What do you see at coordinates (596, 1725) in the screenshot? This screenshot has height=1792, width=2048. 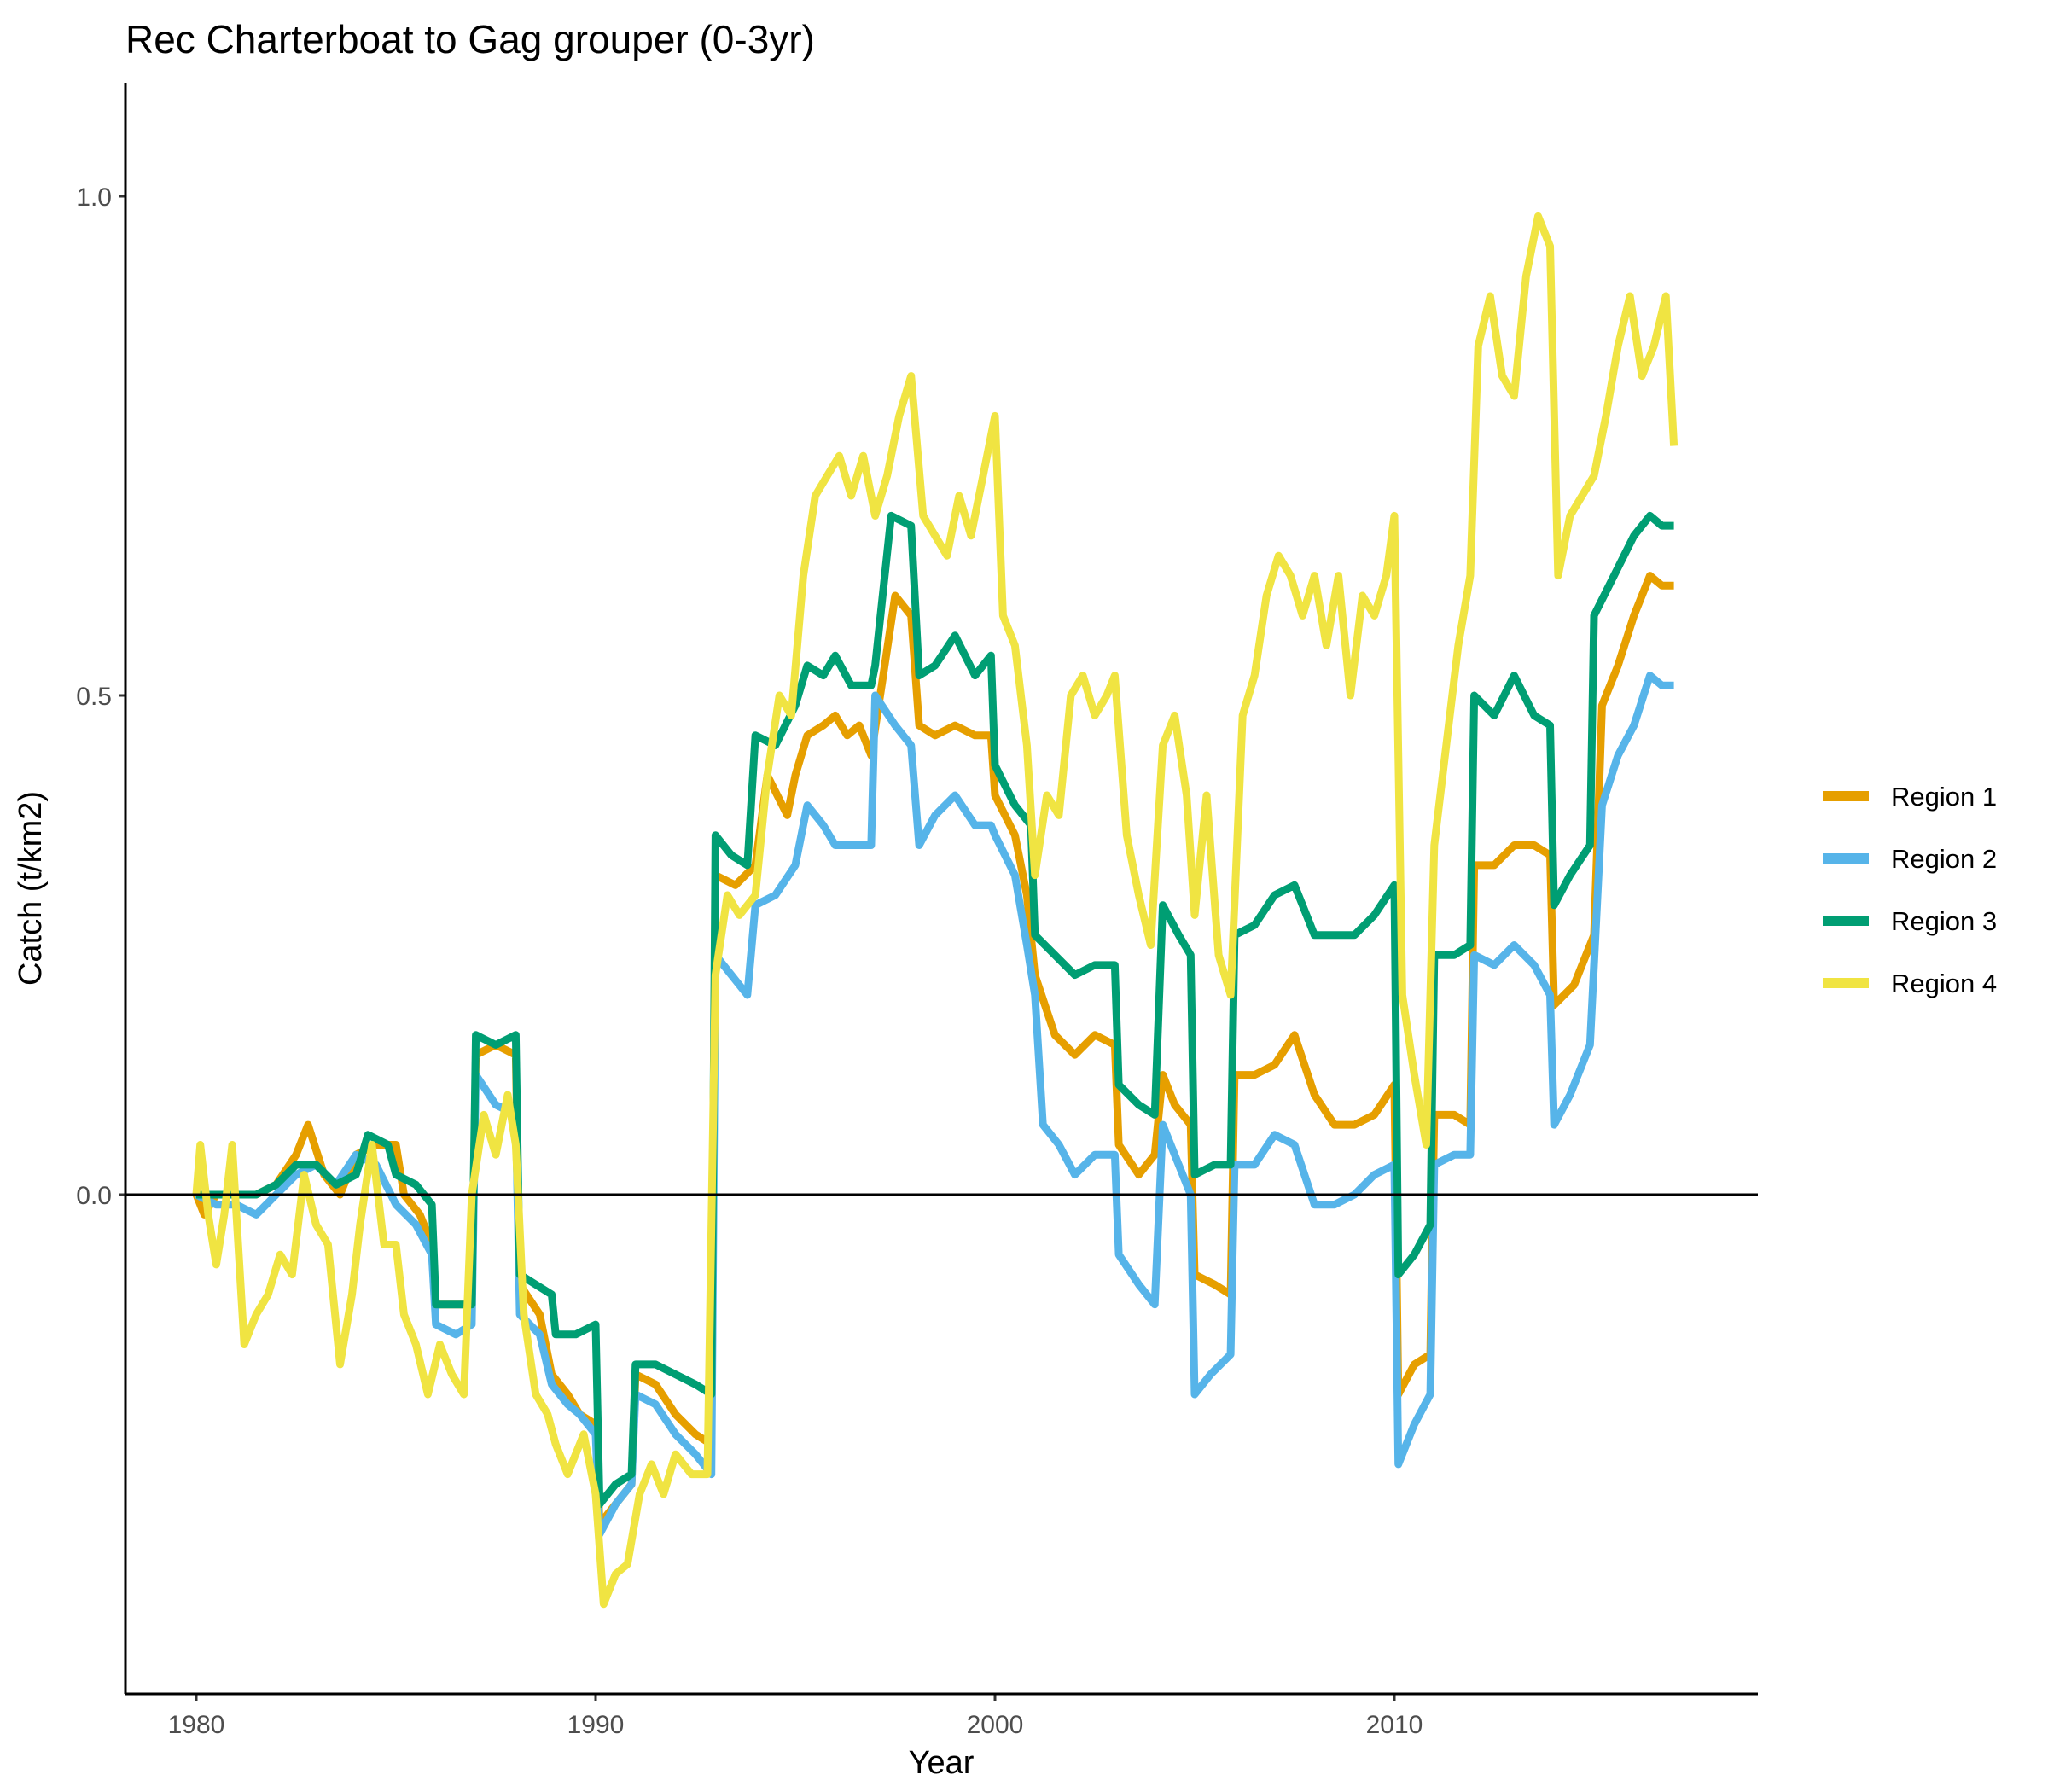 I see `x-tick-label: 1990` at bounding box center [596, 1725].